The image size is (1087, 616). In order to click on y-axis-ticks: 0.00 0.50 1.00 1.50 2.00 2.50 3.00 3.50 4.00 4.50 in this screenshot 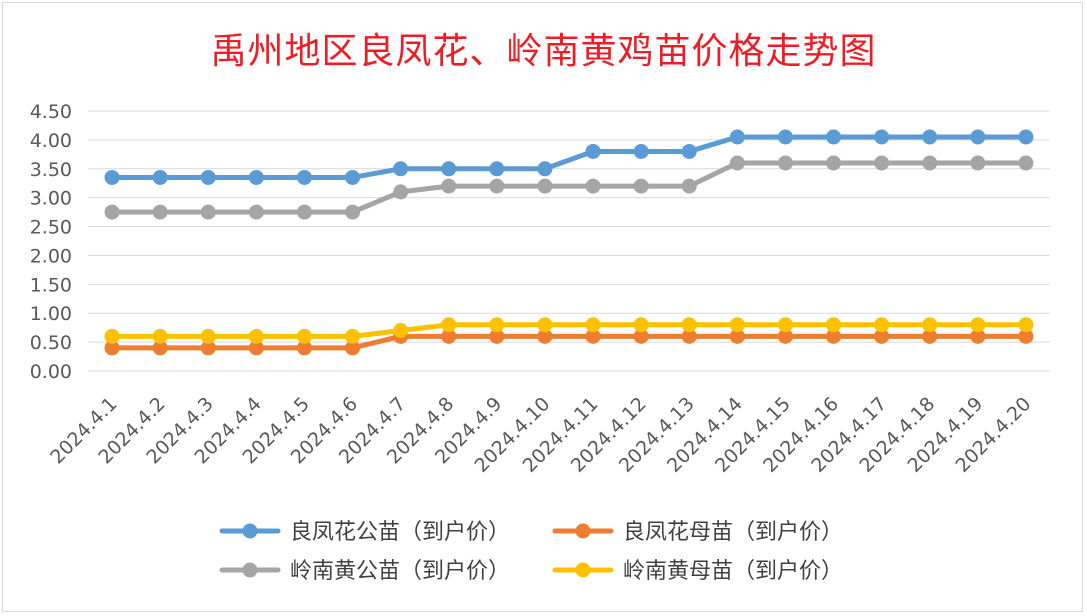, I will do `click(51, 242)`.